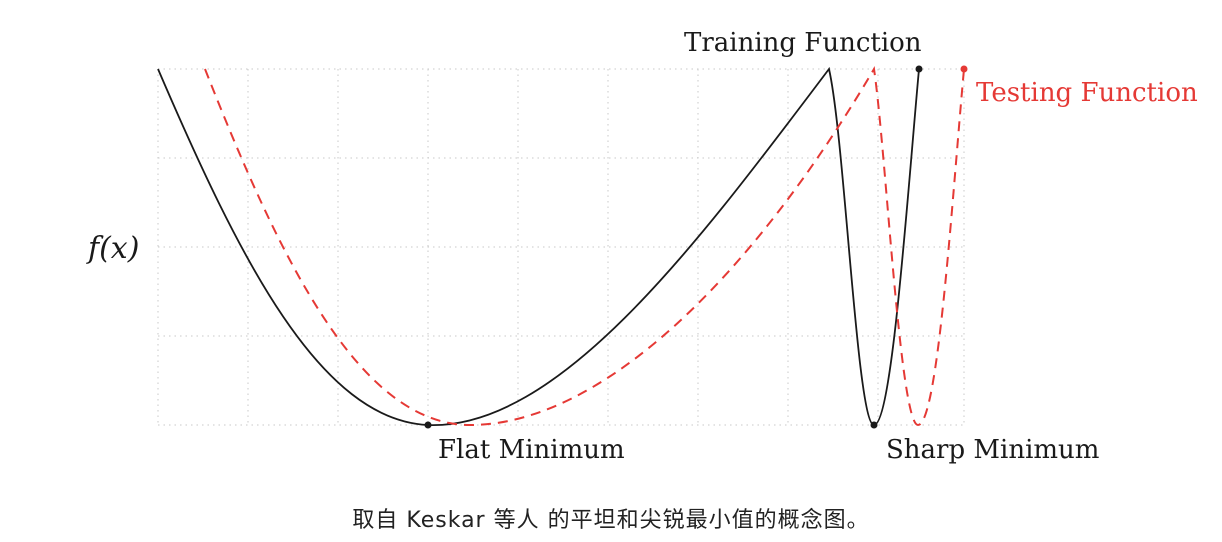  Describe the element at coordinates (1087, 93) in the screenshot. I see `testing-function-label: Testing Function` at that location.